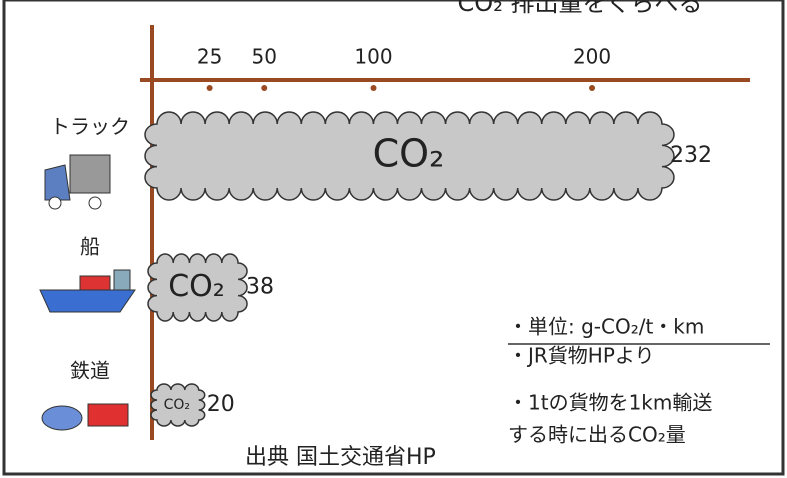  Describe the element at coordinates (606, 327) in the screenshot. I see `note: ・単位: g-CO₂/t・km` at that location.